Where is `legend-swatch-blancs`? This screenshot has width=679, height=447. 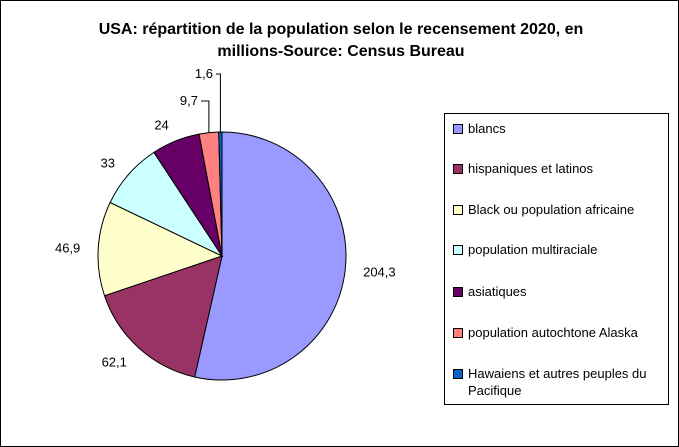
legend-swatch-blancs is located at coordinates (458, 129).